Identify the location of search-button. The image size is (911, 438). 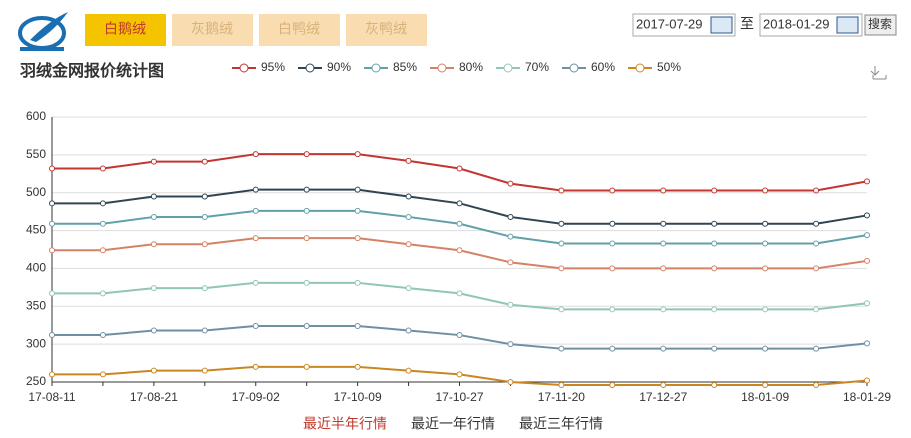
(880, 25).